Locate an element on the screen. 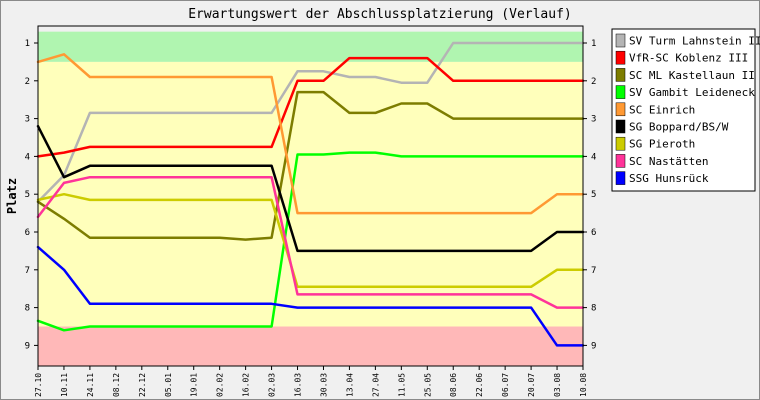 The height and width of the screenshot is (400, 760). y-axis-right: 1 2 3 4 5 6 7 8 9 is located at coordinates (589, 195).